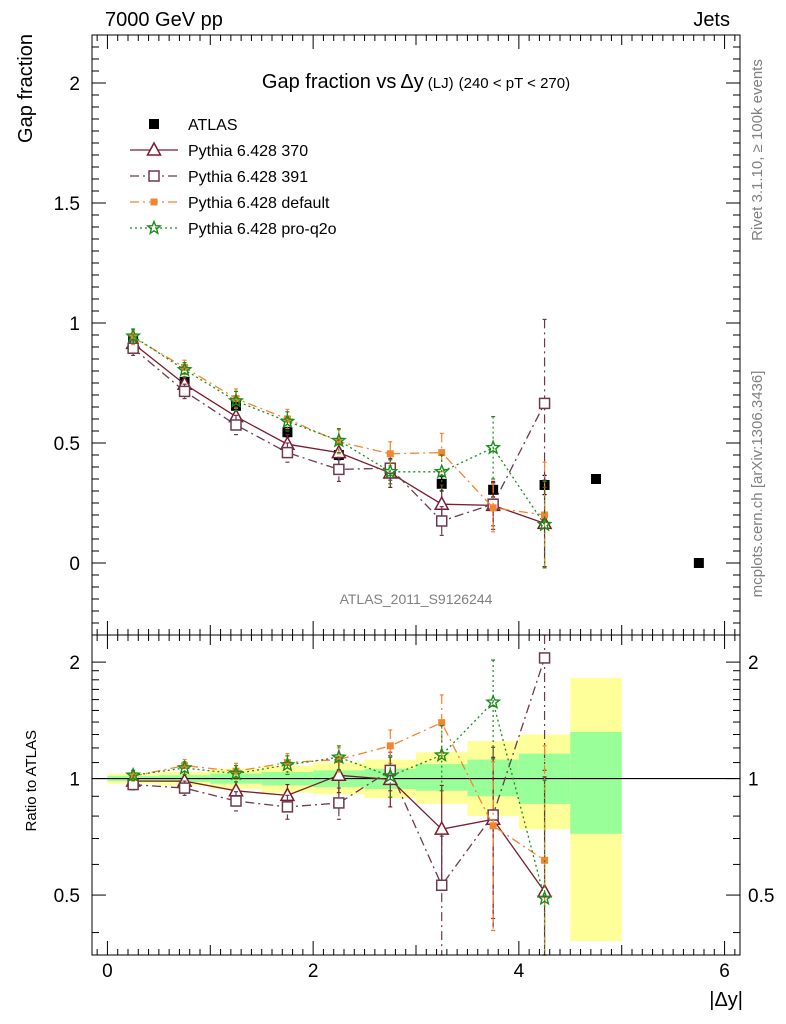 The width and height of the screenshot is (786, 1024). What do you see at coordinates (753, 780) in the screenshot?
I see `ratio-y-tick-label-right: 1` at bounding box center [753, 780].